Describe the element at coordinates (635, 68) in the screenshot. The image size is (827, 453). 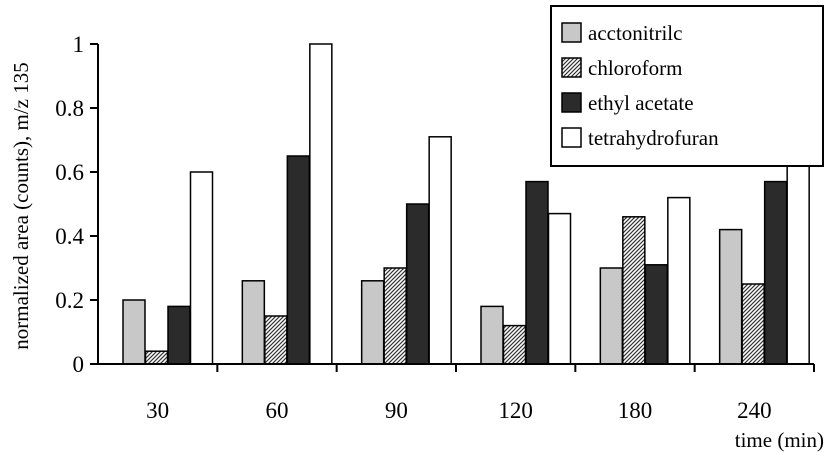
I see `legend-label-chloroform: chloroform` at that location.